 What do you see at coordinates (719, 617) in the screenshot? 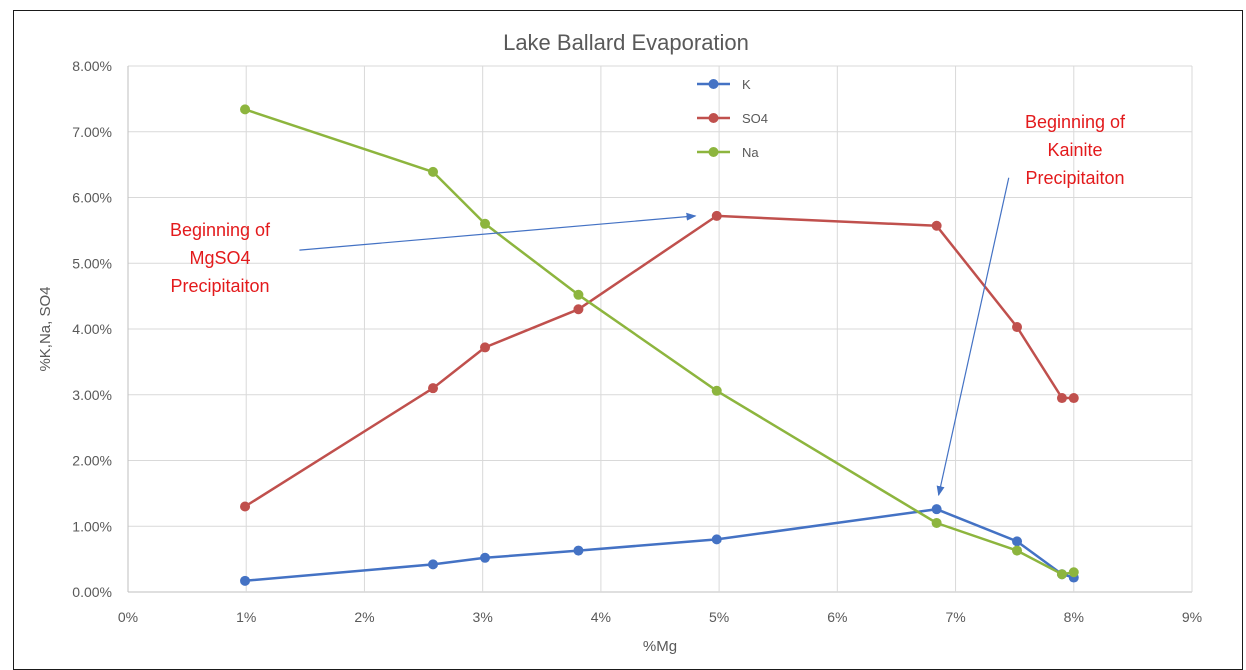
I see `x-tick-label: 5%` at bounding box center [719, 617].